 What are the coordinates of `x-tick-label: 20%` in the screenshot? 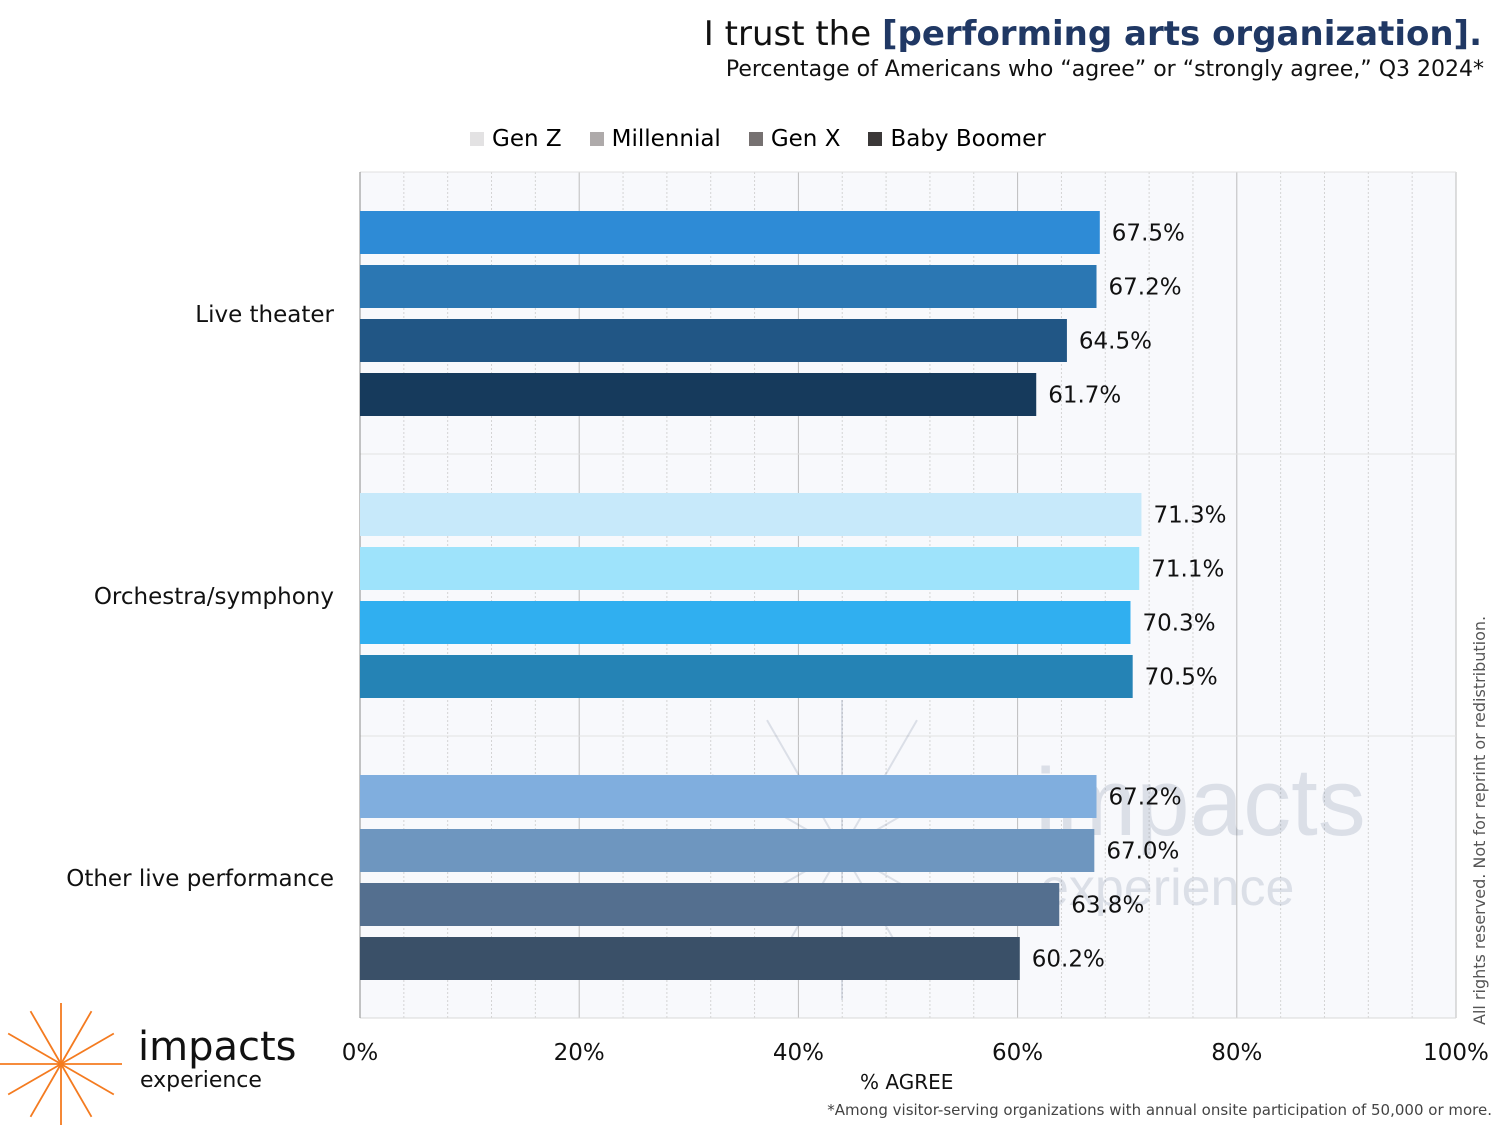 It's located at (579, 1053).